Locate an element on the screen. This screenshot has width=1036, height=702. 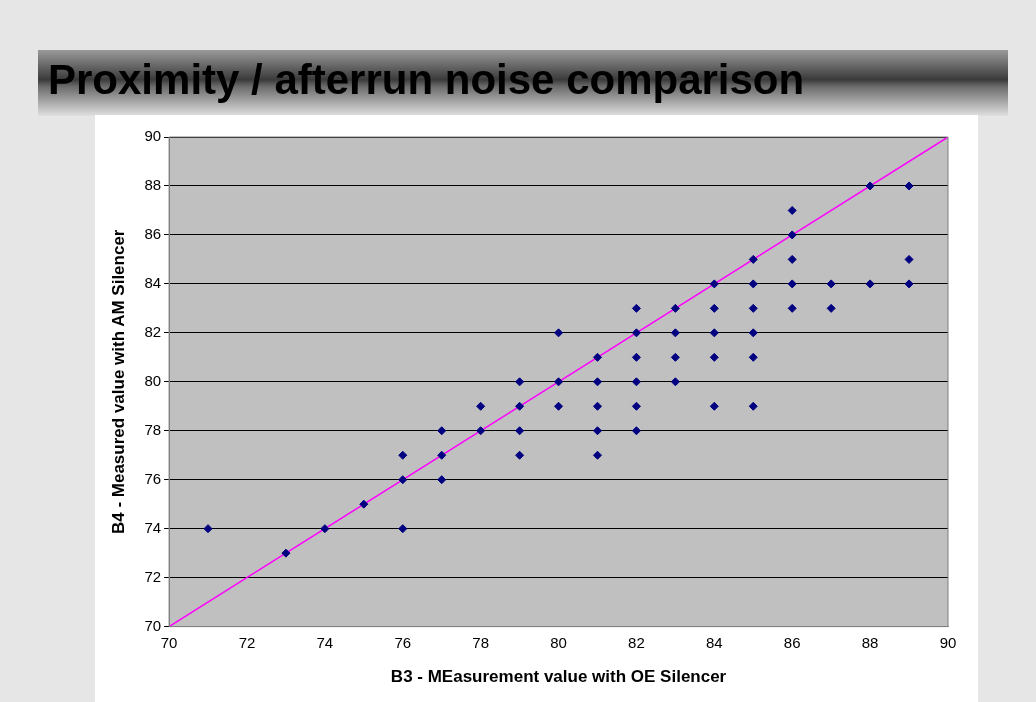
y-tick-label: 70 is located at coordinates (153, 625).